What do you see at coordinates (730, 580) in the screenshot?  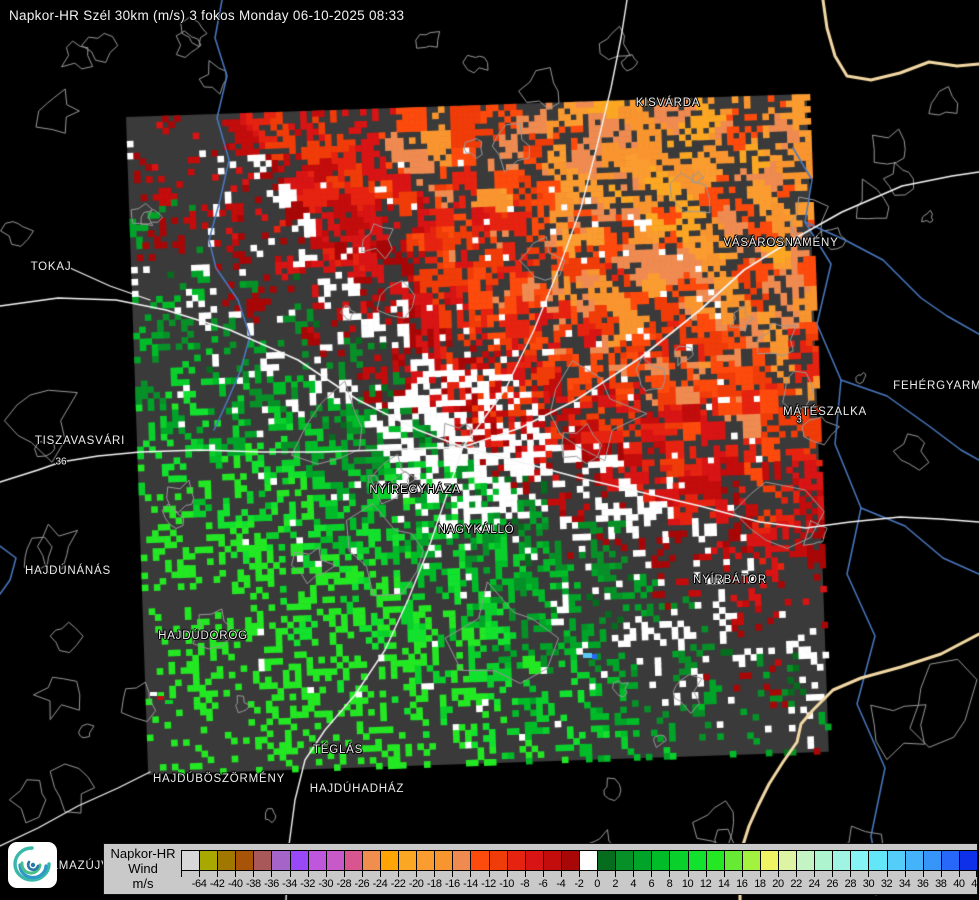 I see `city-label: NYÍRBÁTOR` at bounding box center [730, 580].